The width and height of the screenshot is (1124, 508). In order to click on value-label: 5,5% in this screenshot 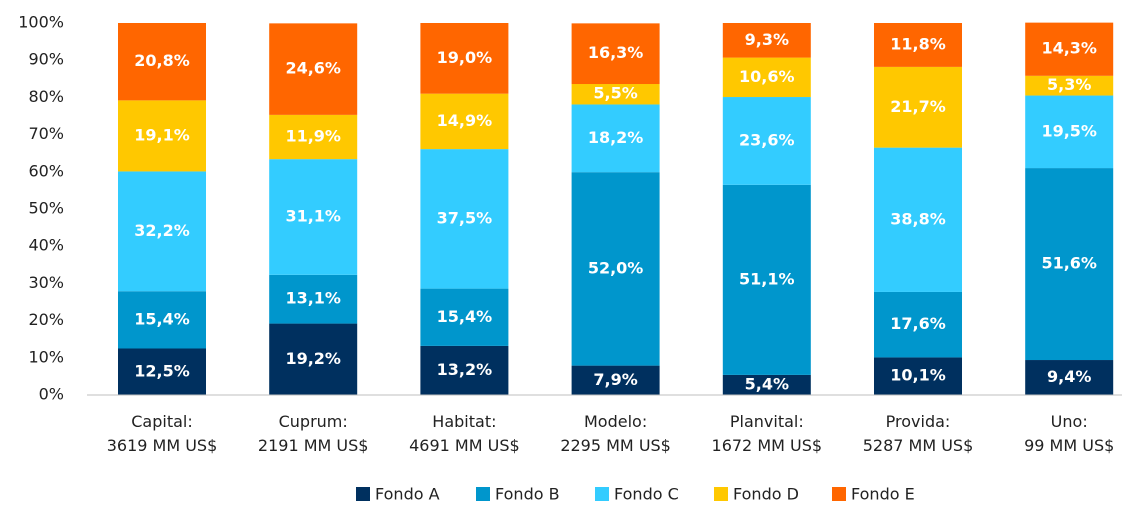, I will do `click(615, 93)`.